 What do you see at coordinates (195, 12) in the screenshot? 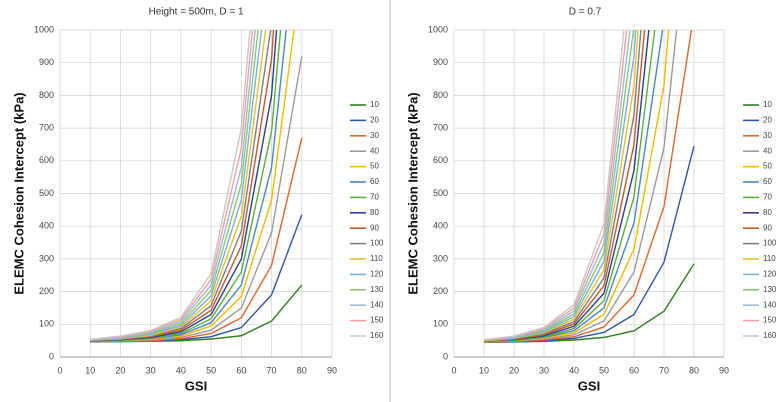
I see `chart-title: Height = 500m, D = 1` at bounding box center [195, 12].